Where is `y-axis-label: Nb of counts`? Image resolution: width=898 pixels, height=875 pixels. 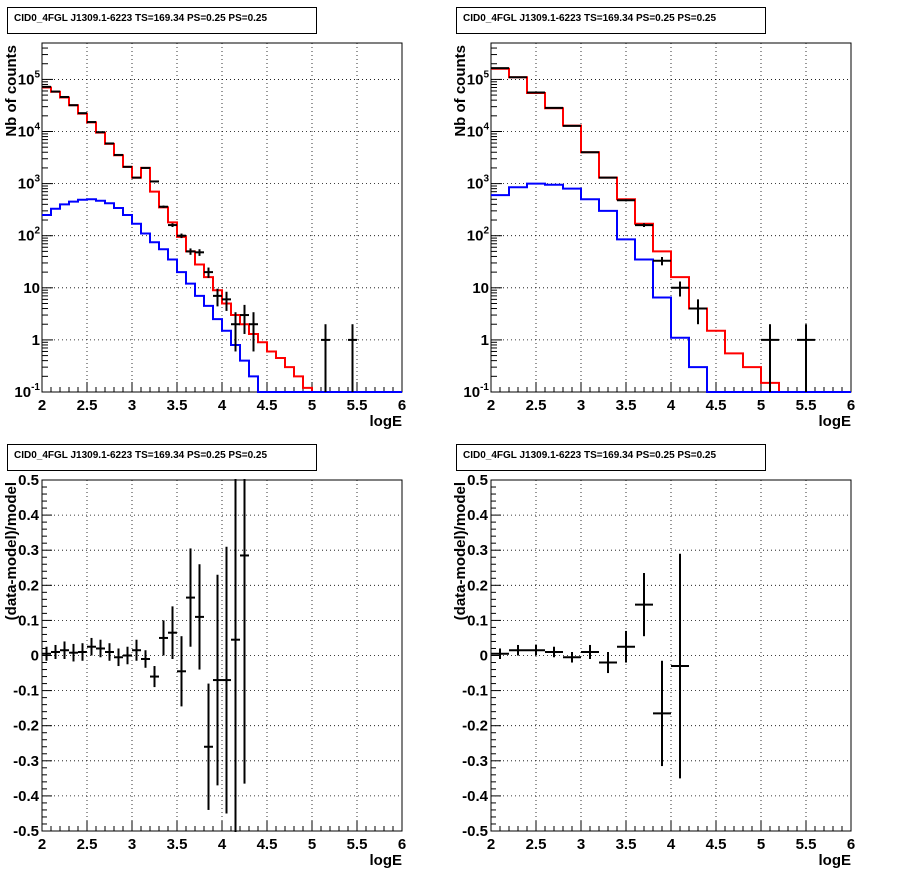
y-axis-label: Nb of counts is located at coordinates (11, 91).